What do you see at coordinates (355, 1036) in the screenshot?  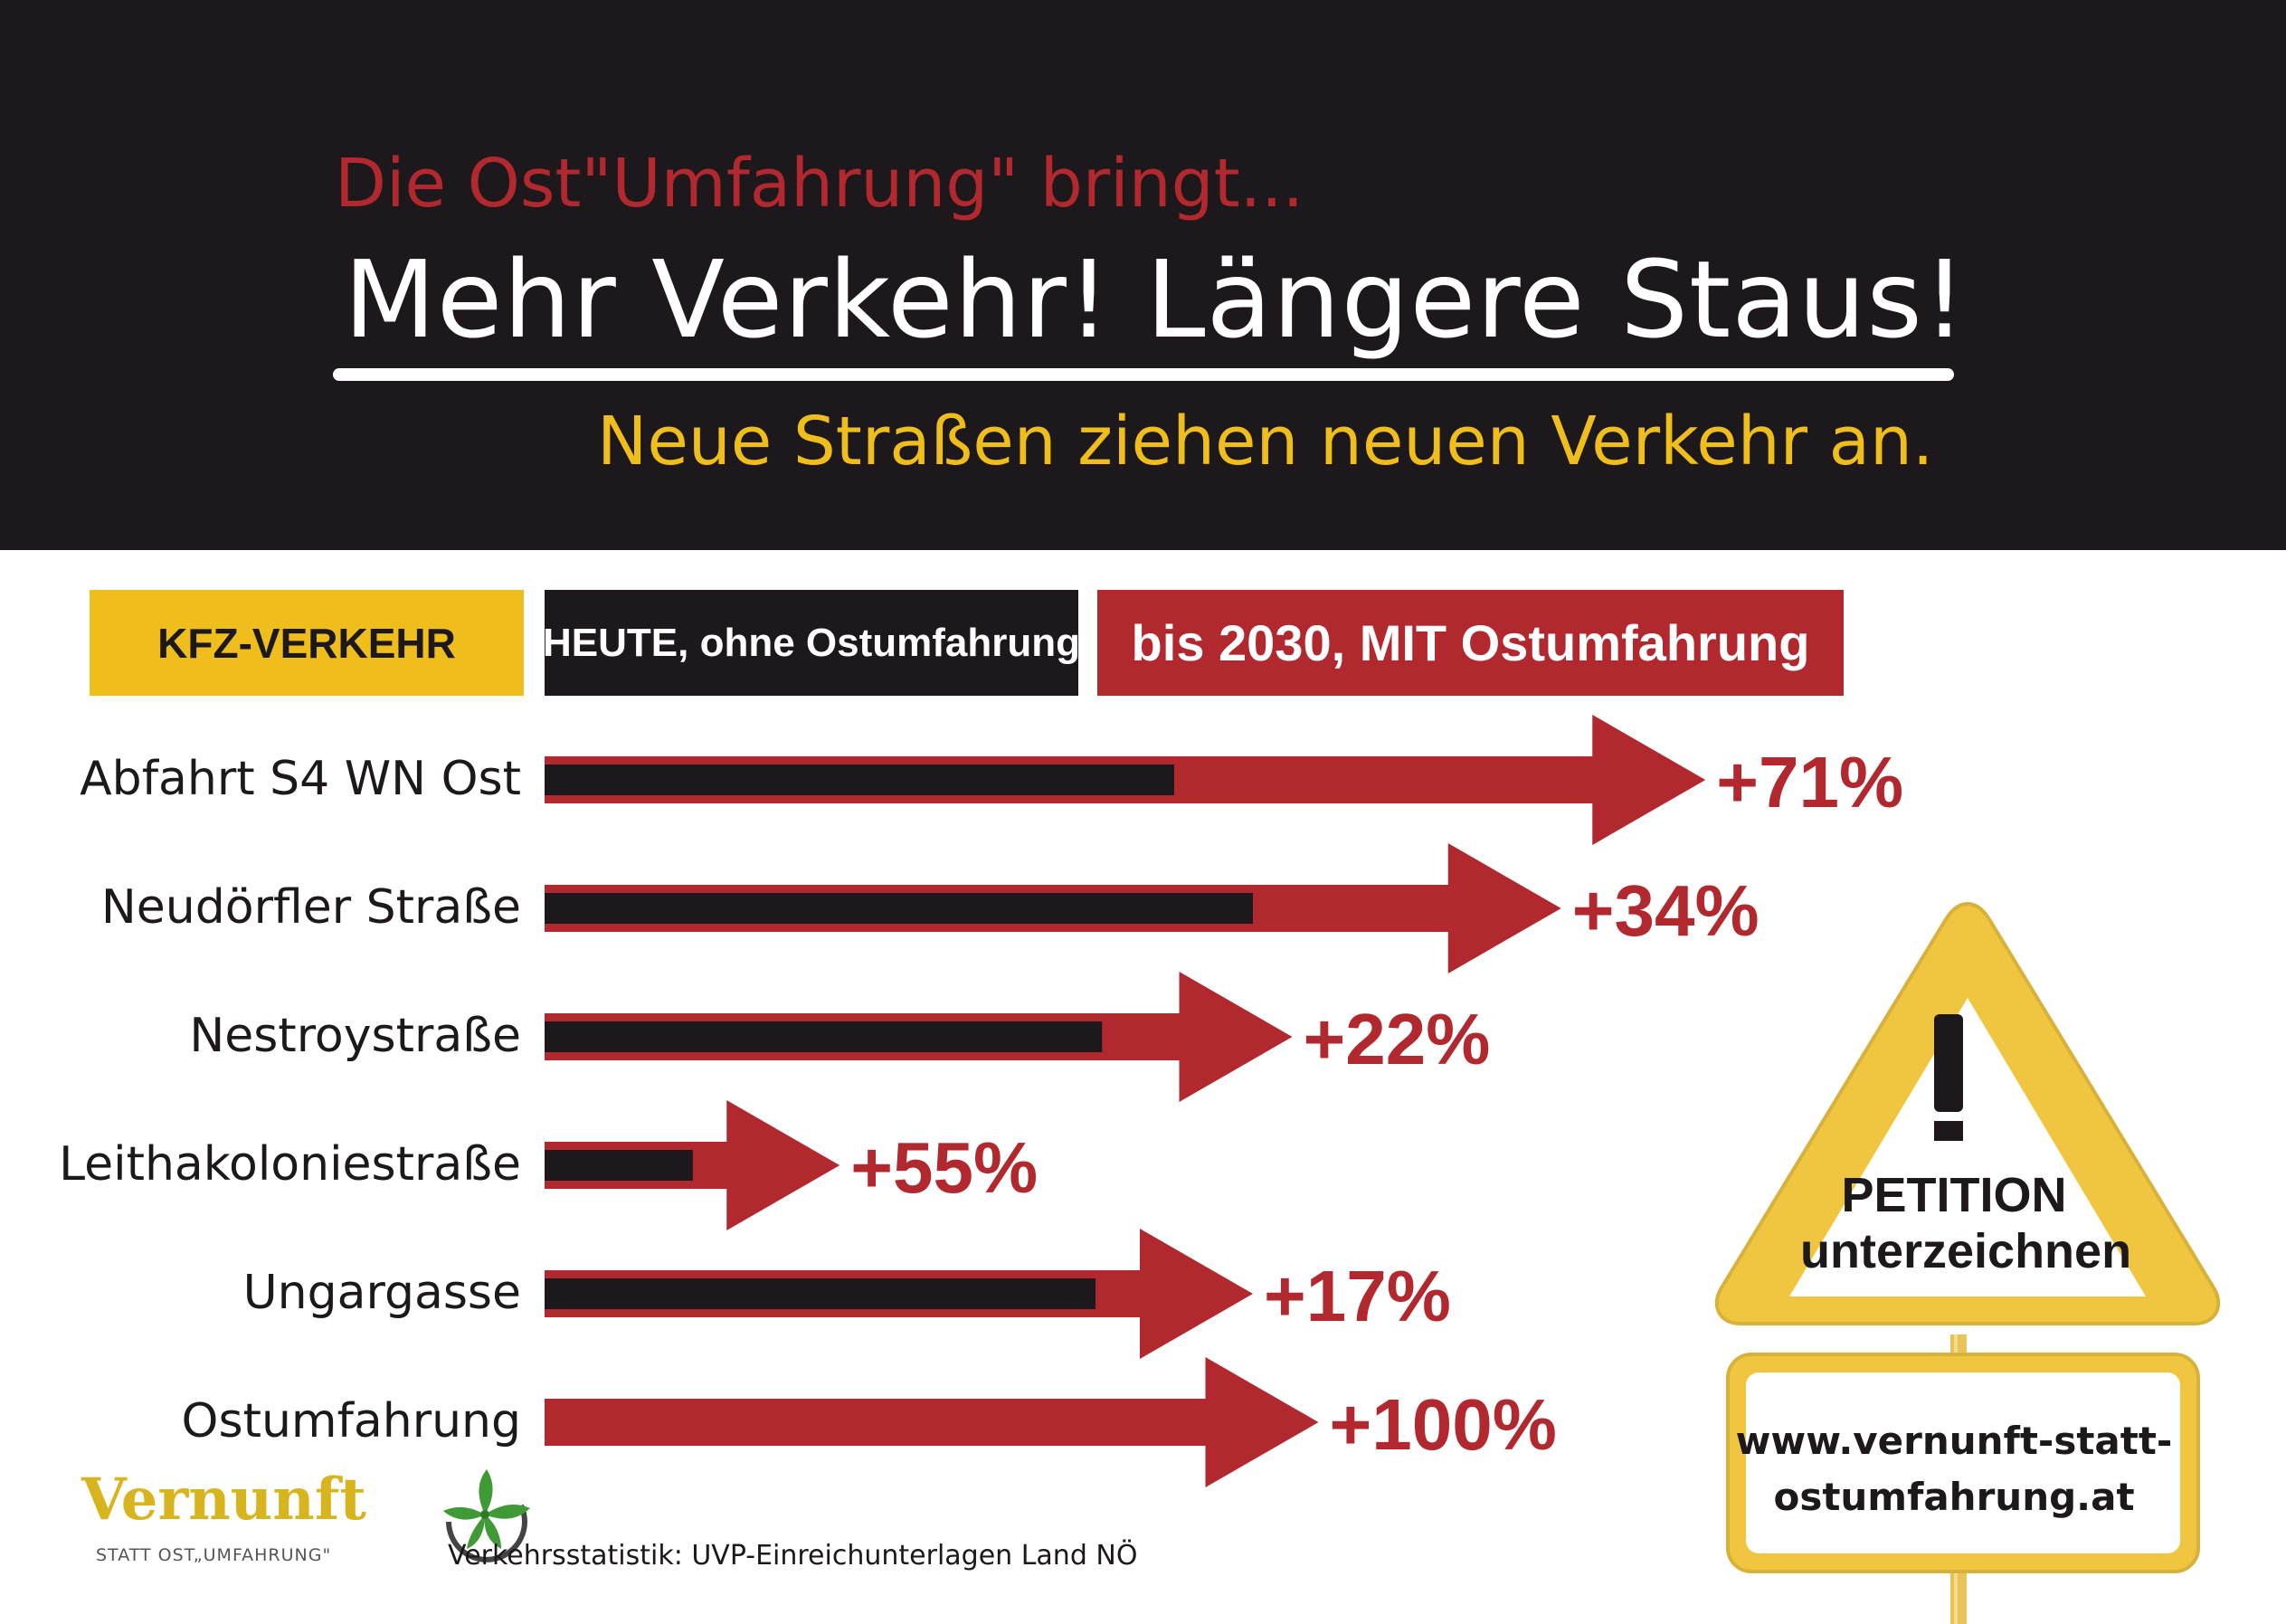 I see `category-label: Nestroystraße` at bounding box center [355, 1036].